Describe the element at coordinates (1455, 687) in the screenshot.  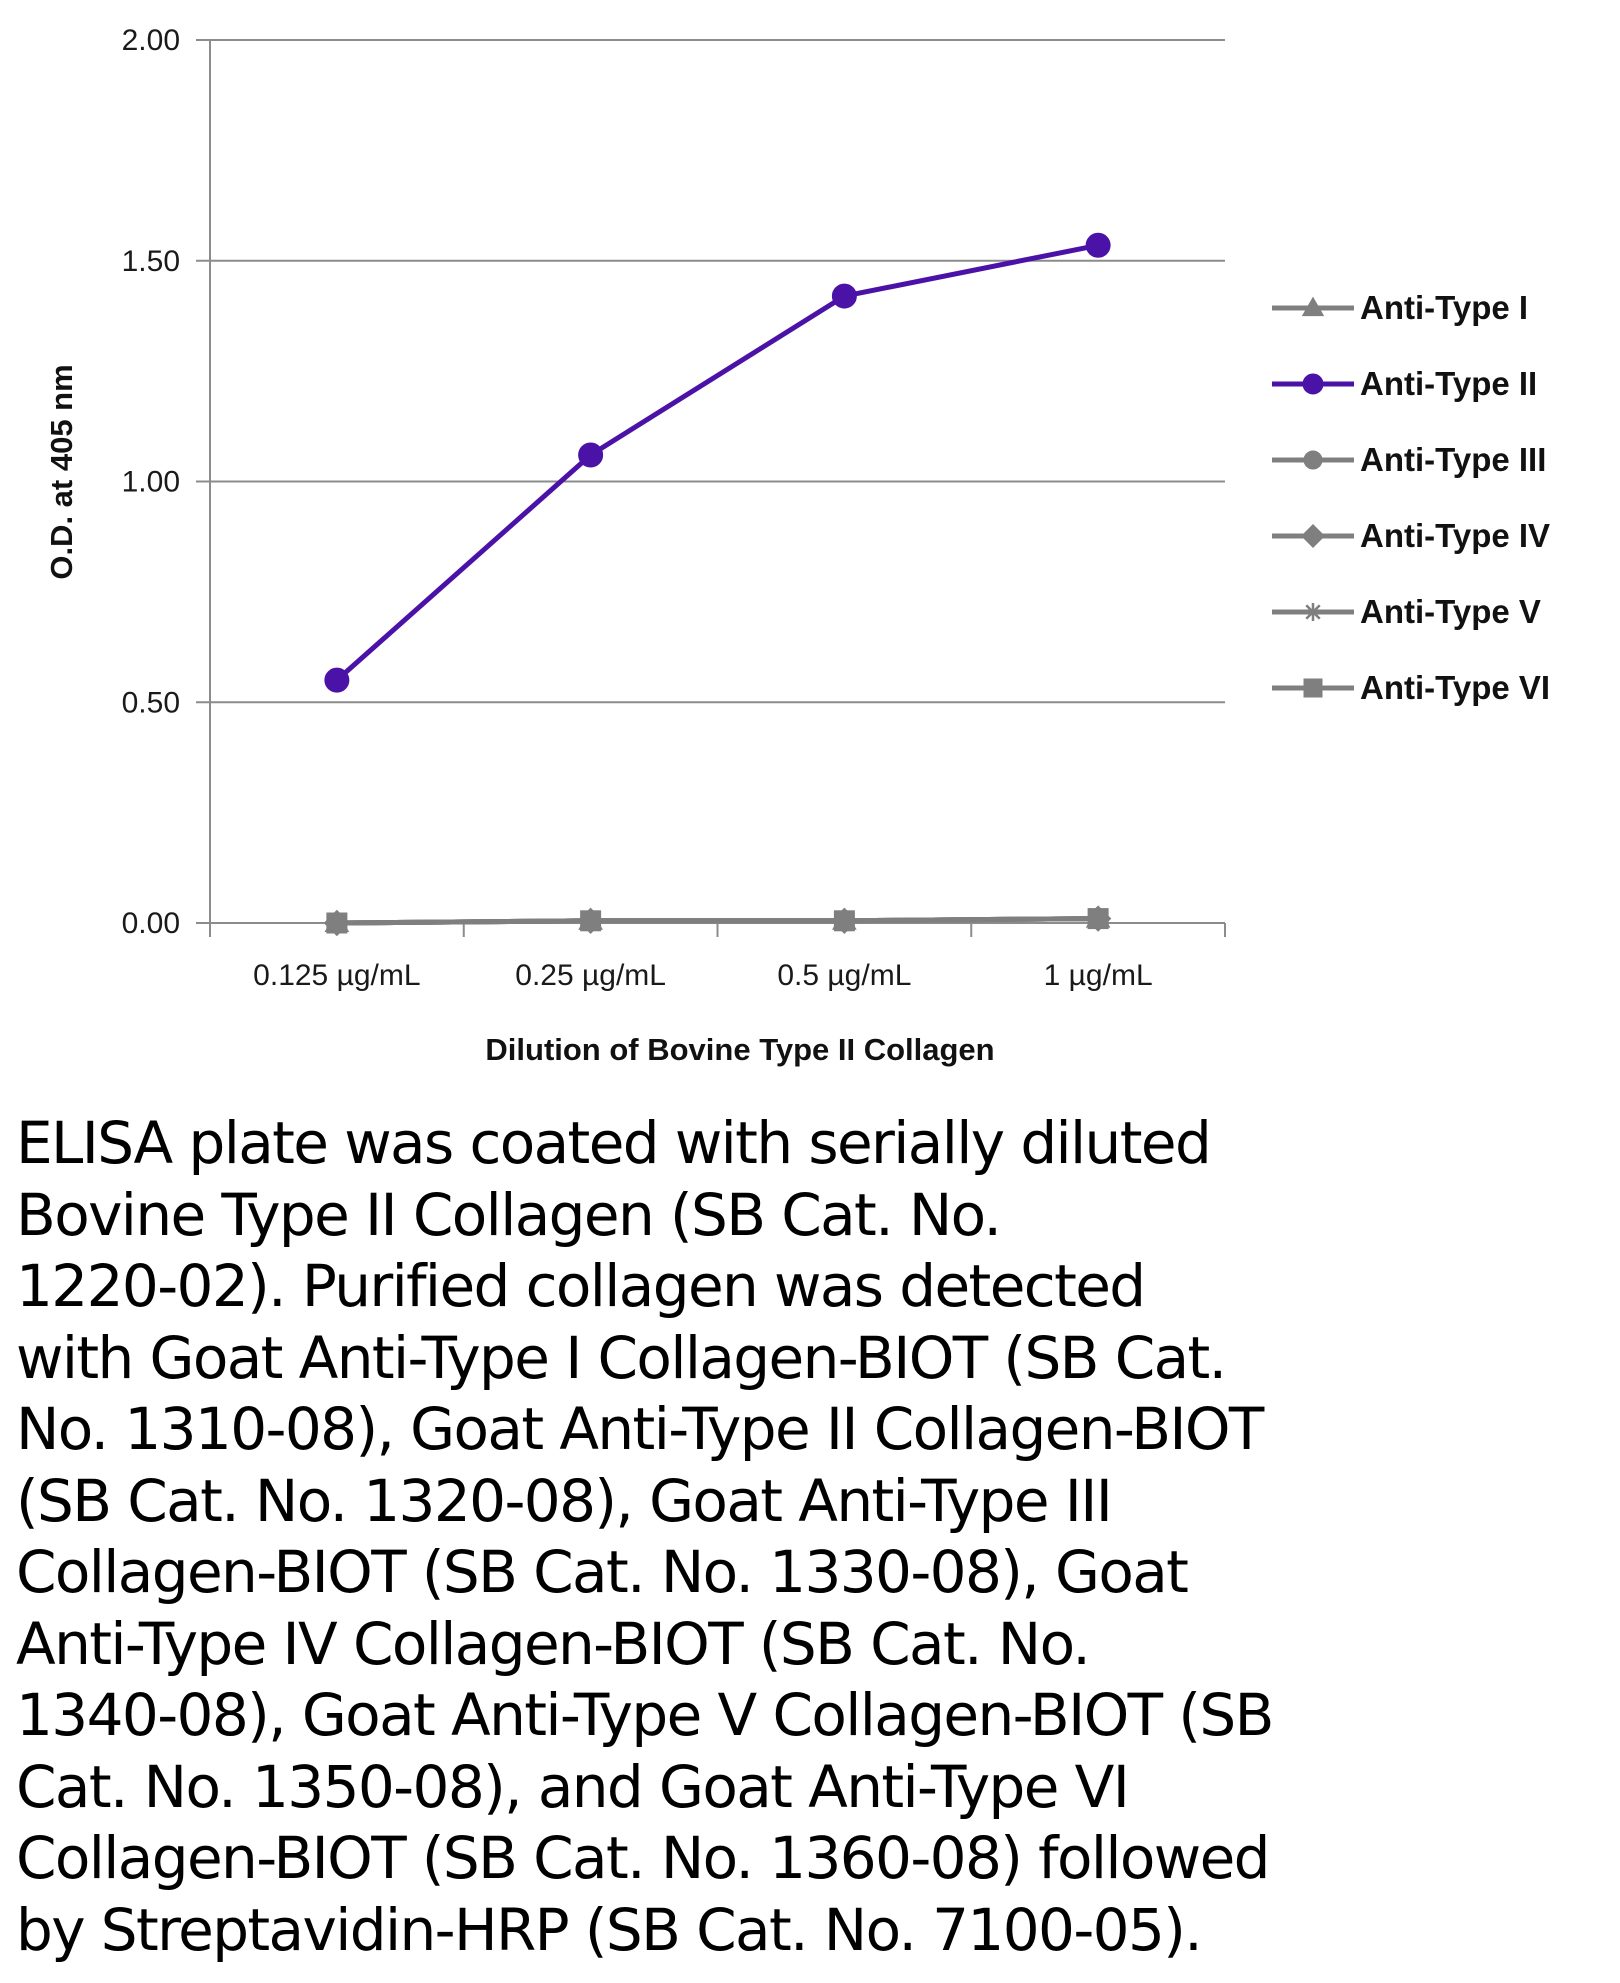
I see `legend-label: Anti-Type VI` at that location.